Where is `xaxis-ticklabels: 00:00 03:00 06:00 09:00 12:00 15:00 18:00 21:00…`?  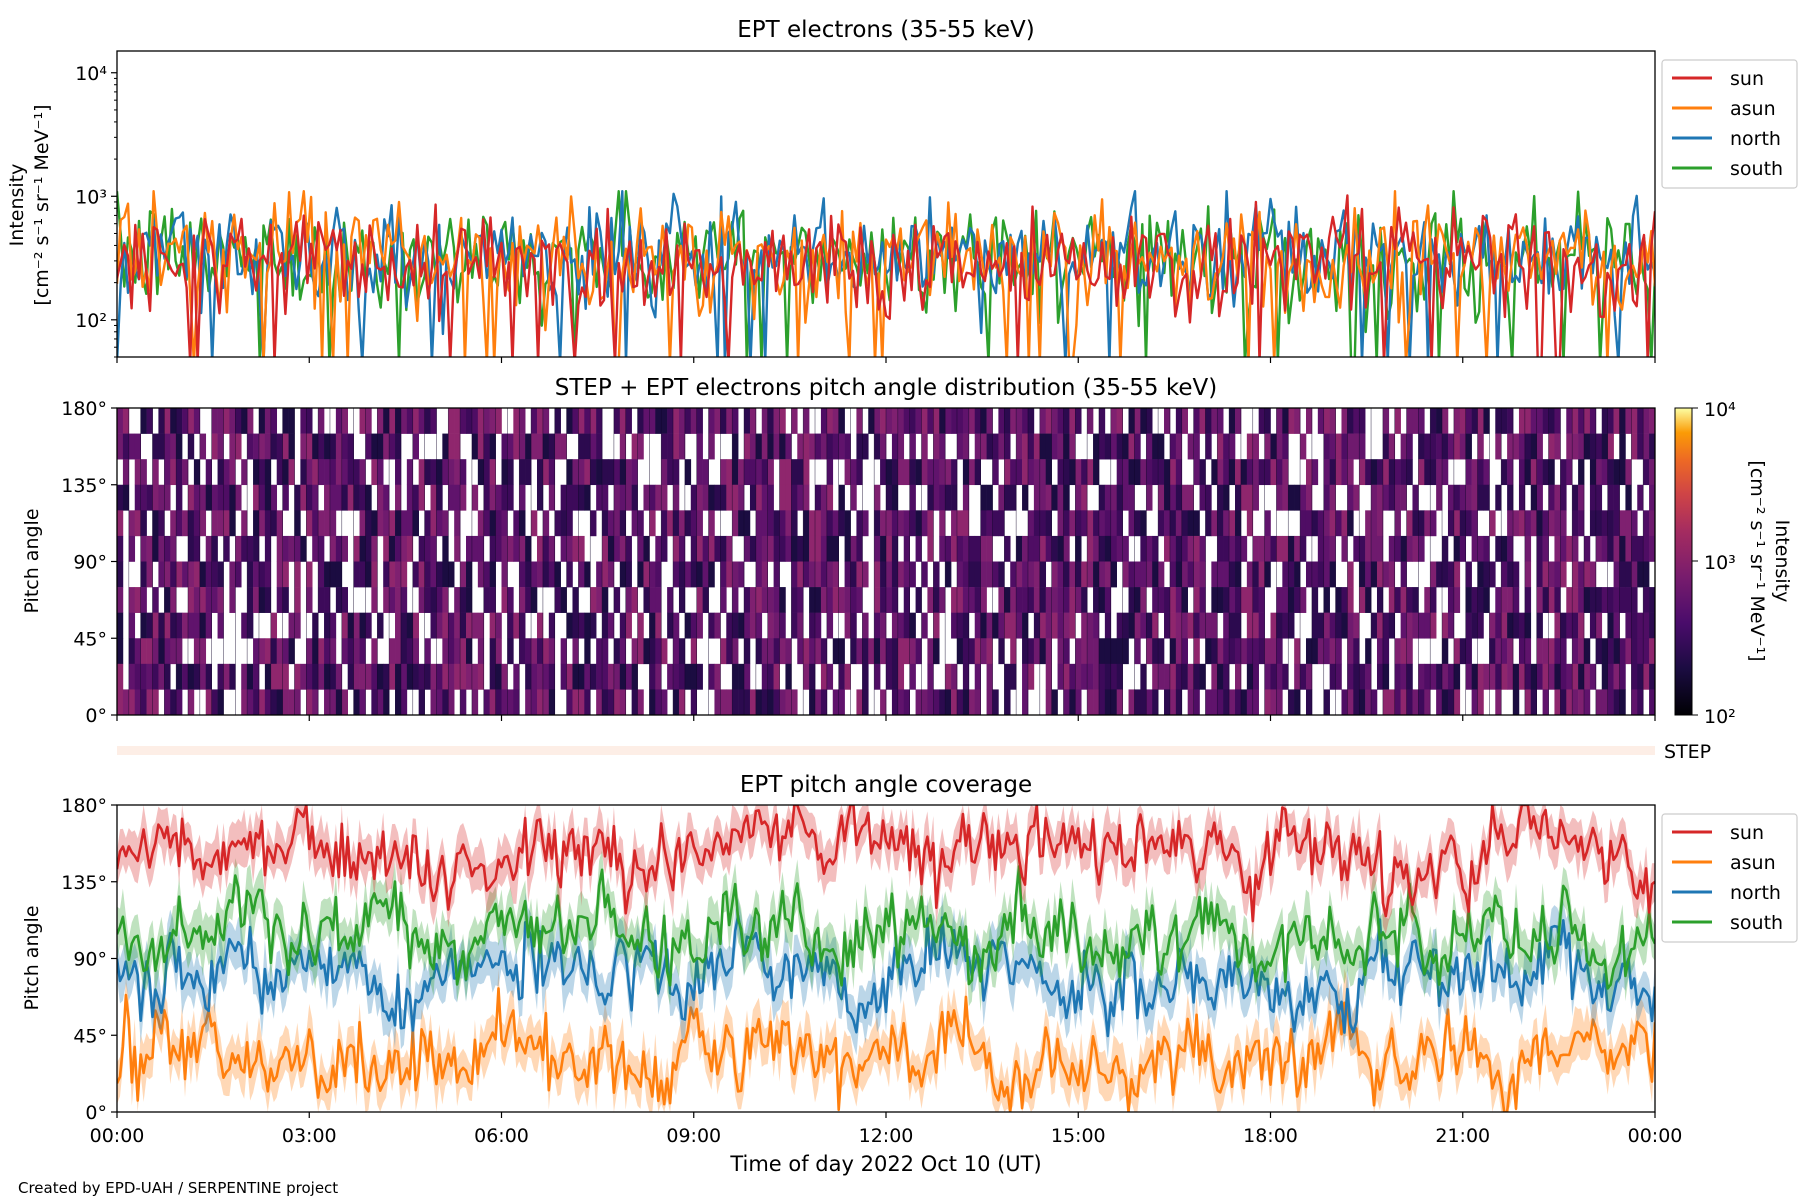 xaxis-ticklabels: 00:00 03:00 06:00 09:00 12:00 15:00 18:00 21:00… is located at coordinates (886, 1136).